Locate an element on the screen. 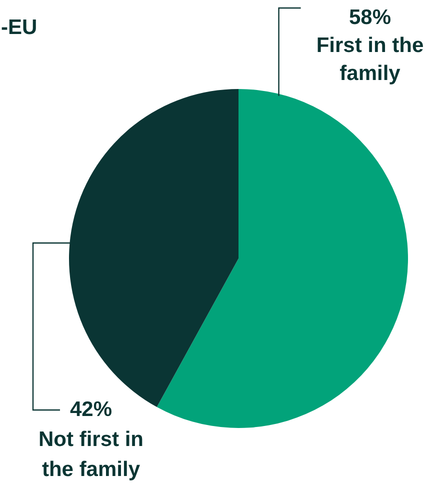 Image resolution: width=437 pixels, height=492 pixels. data-label: 58% is located at coordinates (370, 17).